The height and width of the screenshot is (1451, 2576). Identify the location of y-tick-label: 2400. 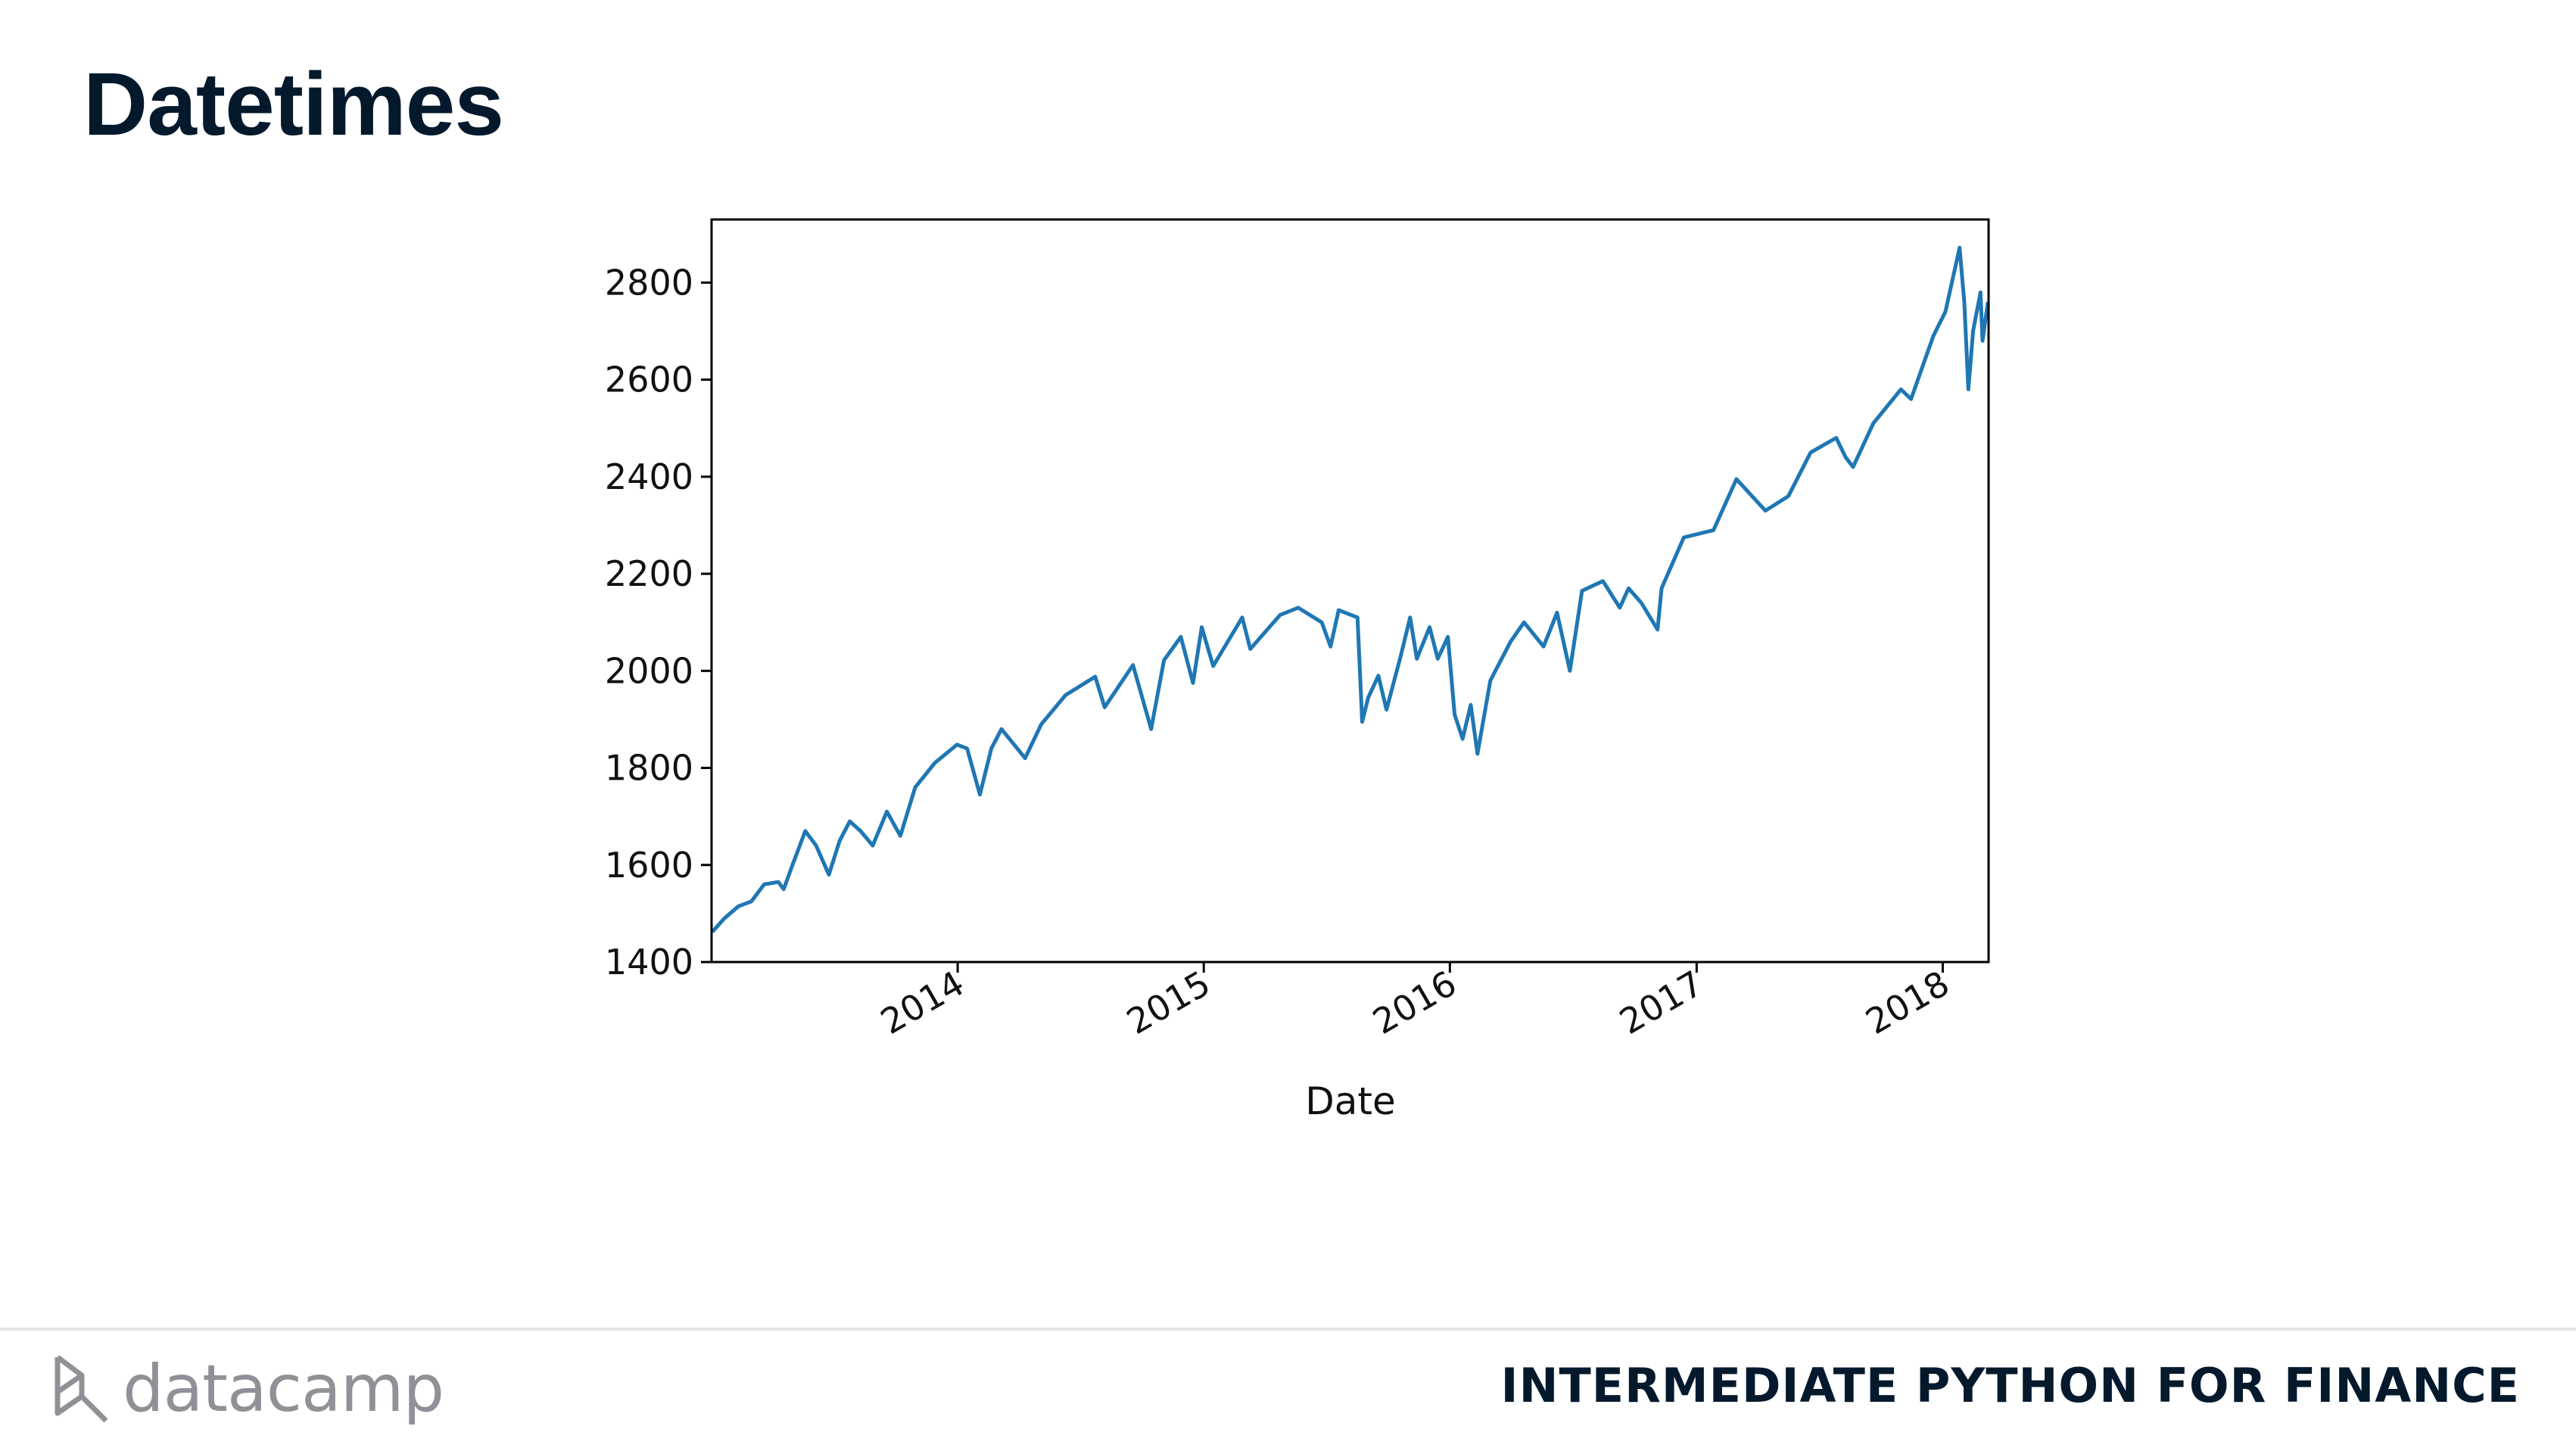
(649, 476).